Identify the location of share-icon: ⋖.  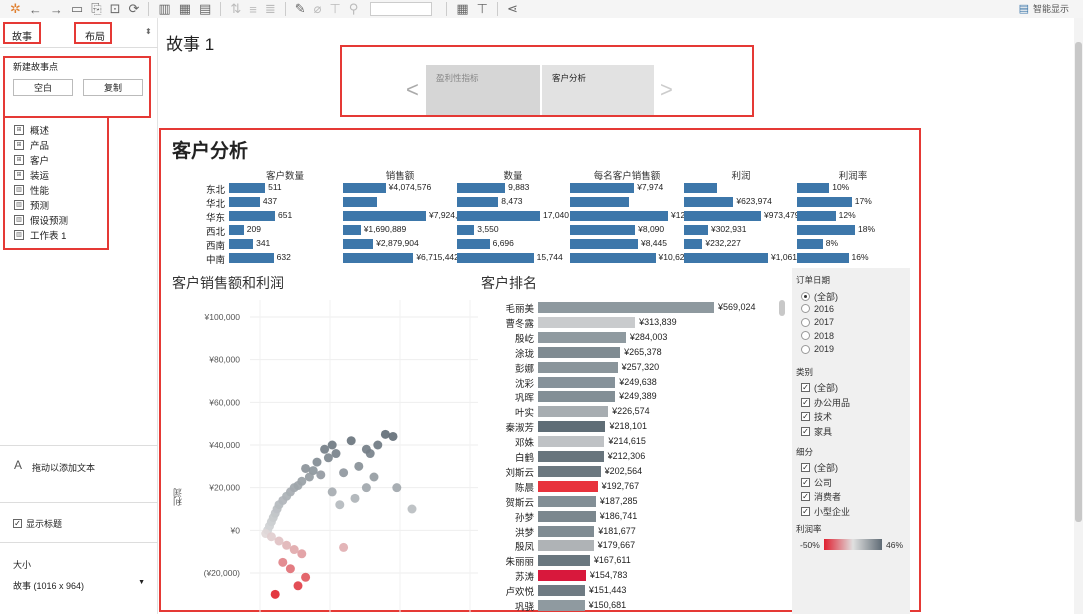
(512, 8).